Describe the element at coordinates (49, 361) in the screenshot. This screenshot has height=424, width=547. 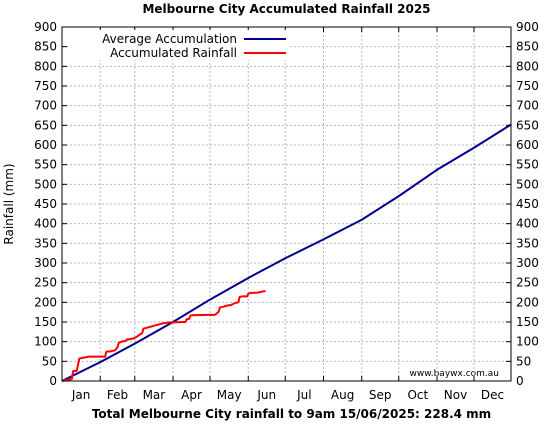
I see `y-tick-label-left: 50` at that location.